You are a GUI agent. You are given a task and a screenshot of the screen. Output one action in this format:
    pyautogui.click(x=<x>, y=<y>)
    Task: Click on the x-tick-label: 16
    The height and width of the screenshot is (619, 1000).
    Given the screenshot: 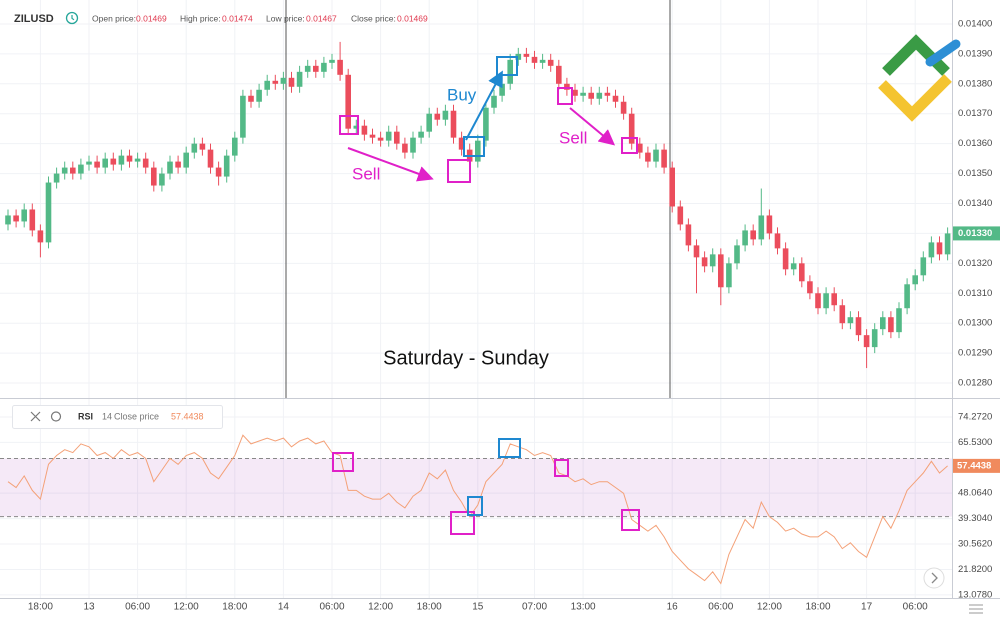 What is the action you would take?
    pyautogui.click(x=673, y=607)
    